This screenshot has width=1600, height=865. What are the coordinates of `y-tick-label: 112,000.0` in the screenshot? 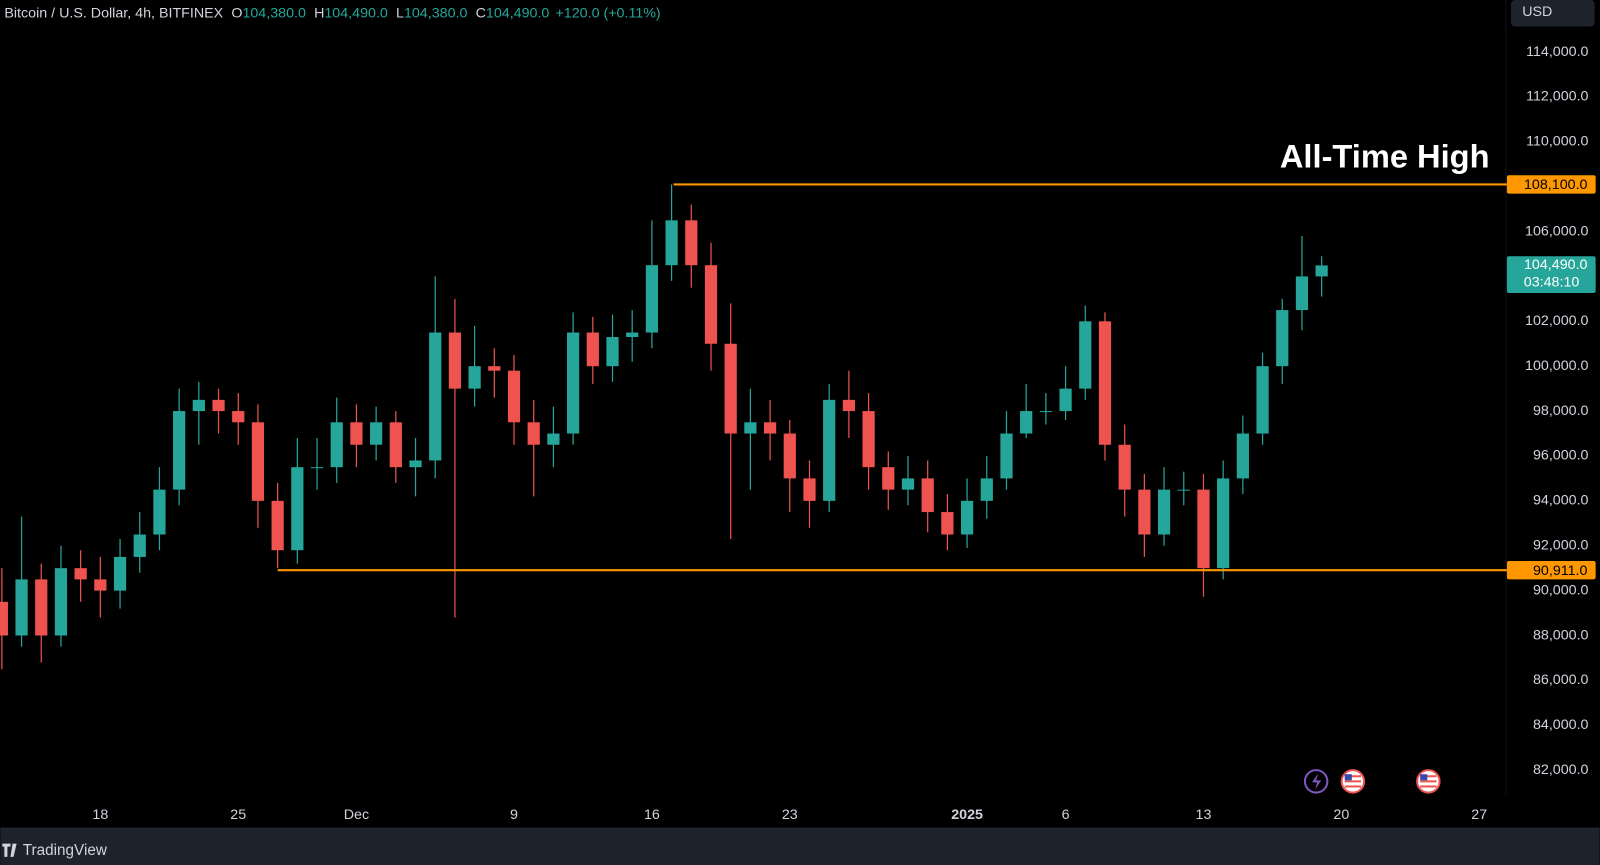 It's located at (1557, 97).